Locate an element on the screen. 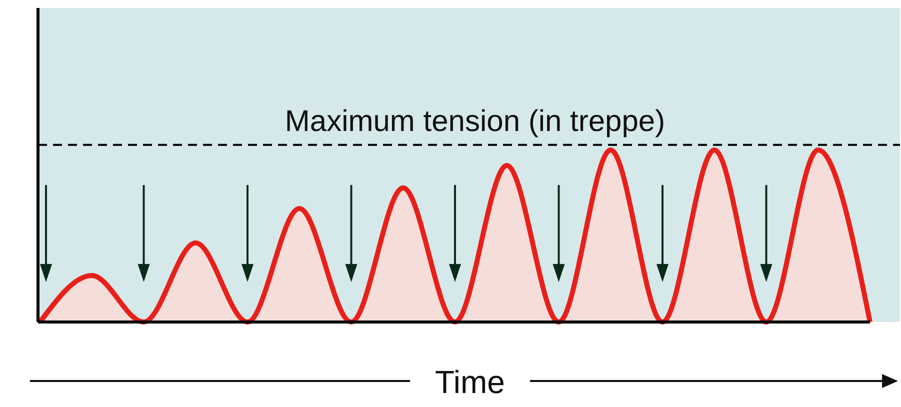 This screenshot has width=901, height=407. ref-line-label: Maximum tension (in treppe) is located at coordinates (475, 121).